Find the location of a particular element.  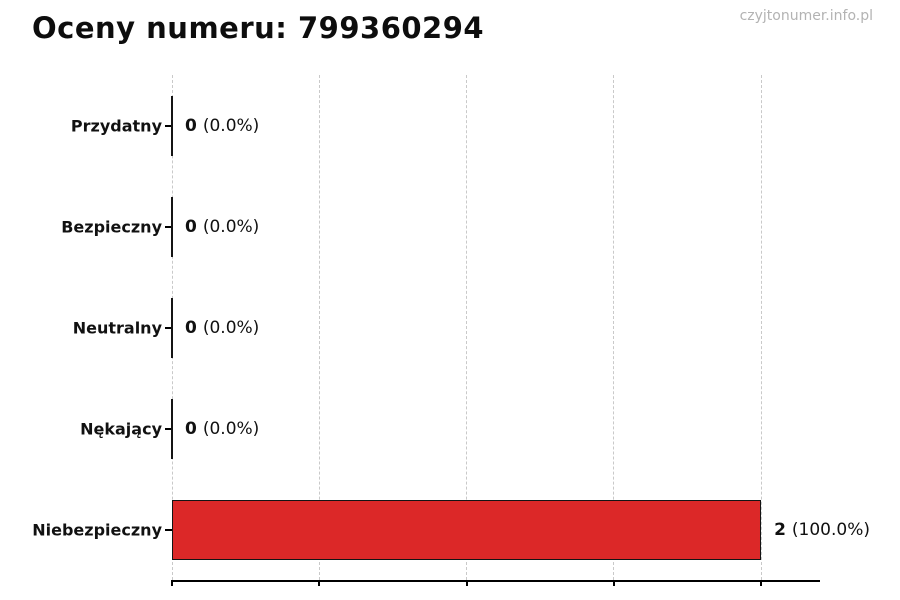

category-label: Bezpieczny is located at coordinates (111, 226).